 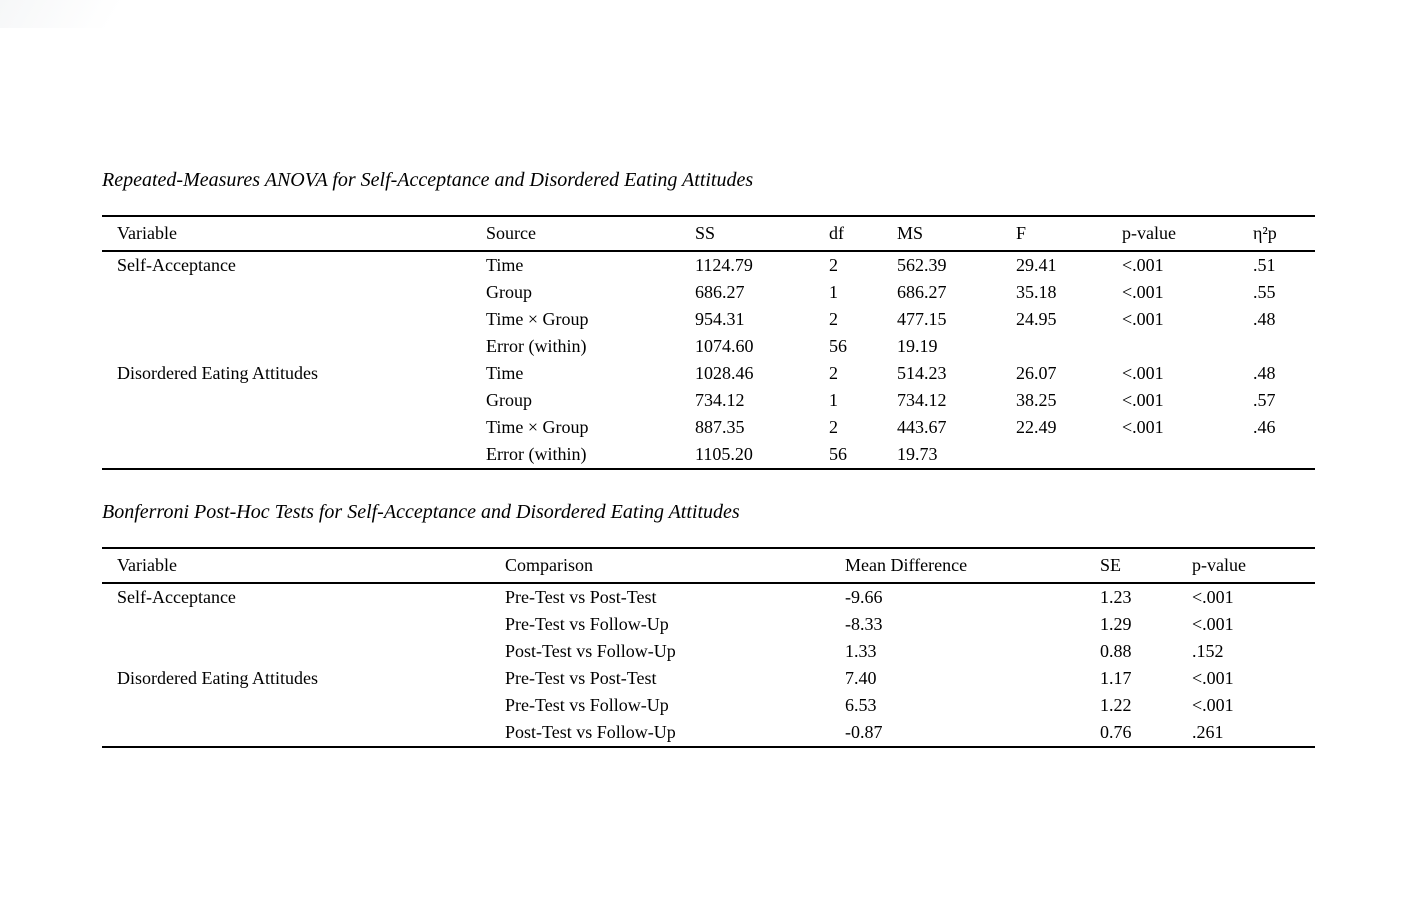 I want to click on table-row: Time × Group 954.31 2 477.15 24.95 <.001 .48, so click(x=708, y=319).